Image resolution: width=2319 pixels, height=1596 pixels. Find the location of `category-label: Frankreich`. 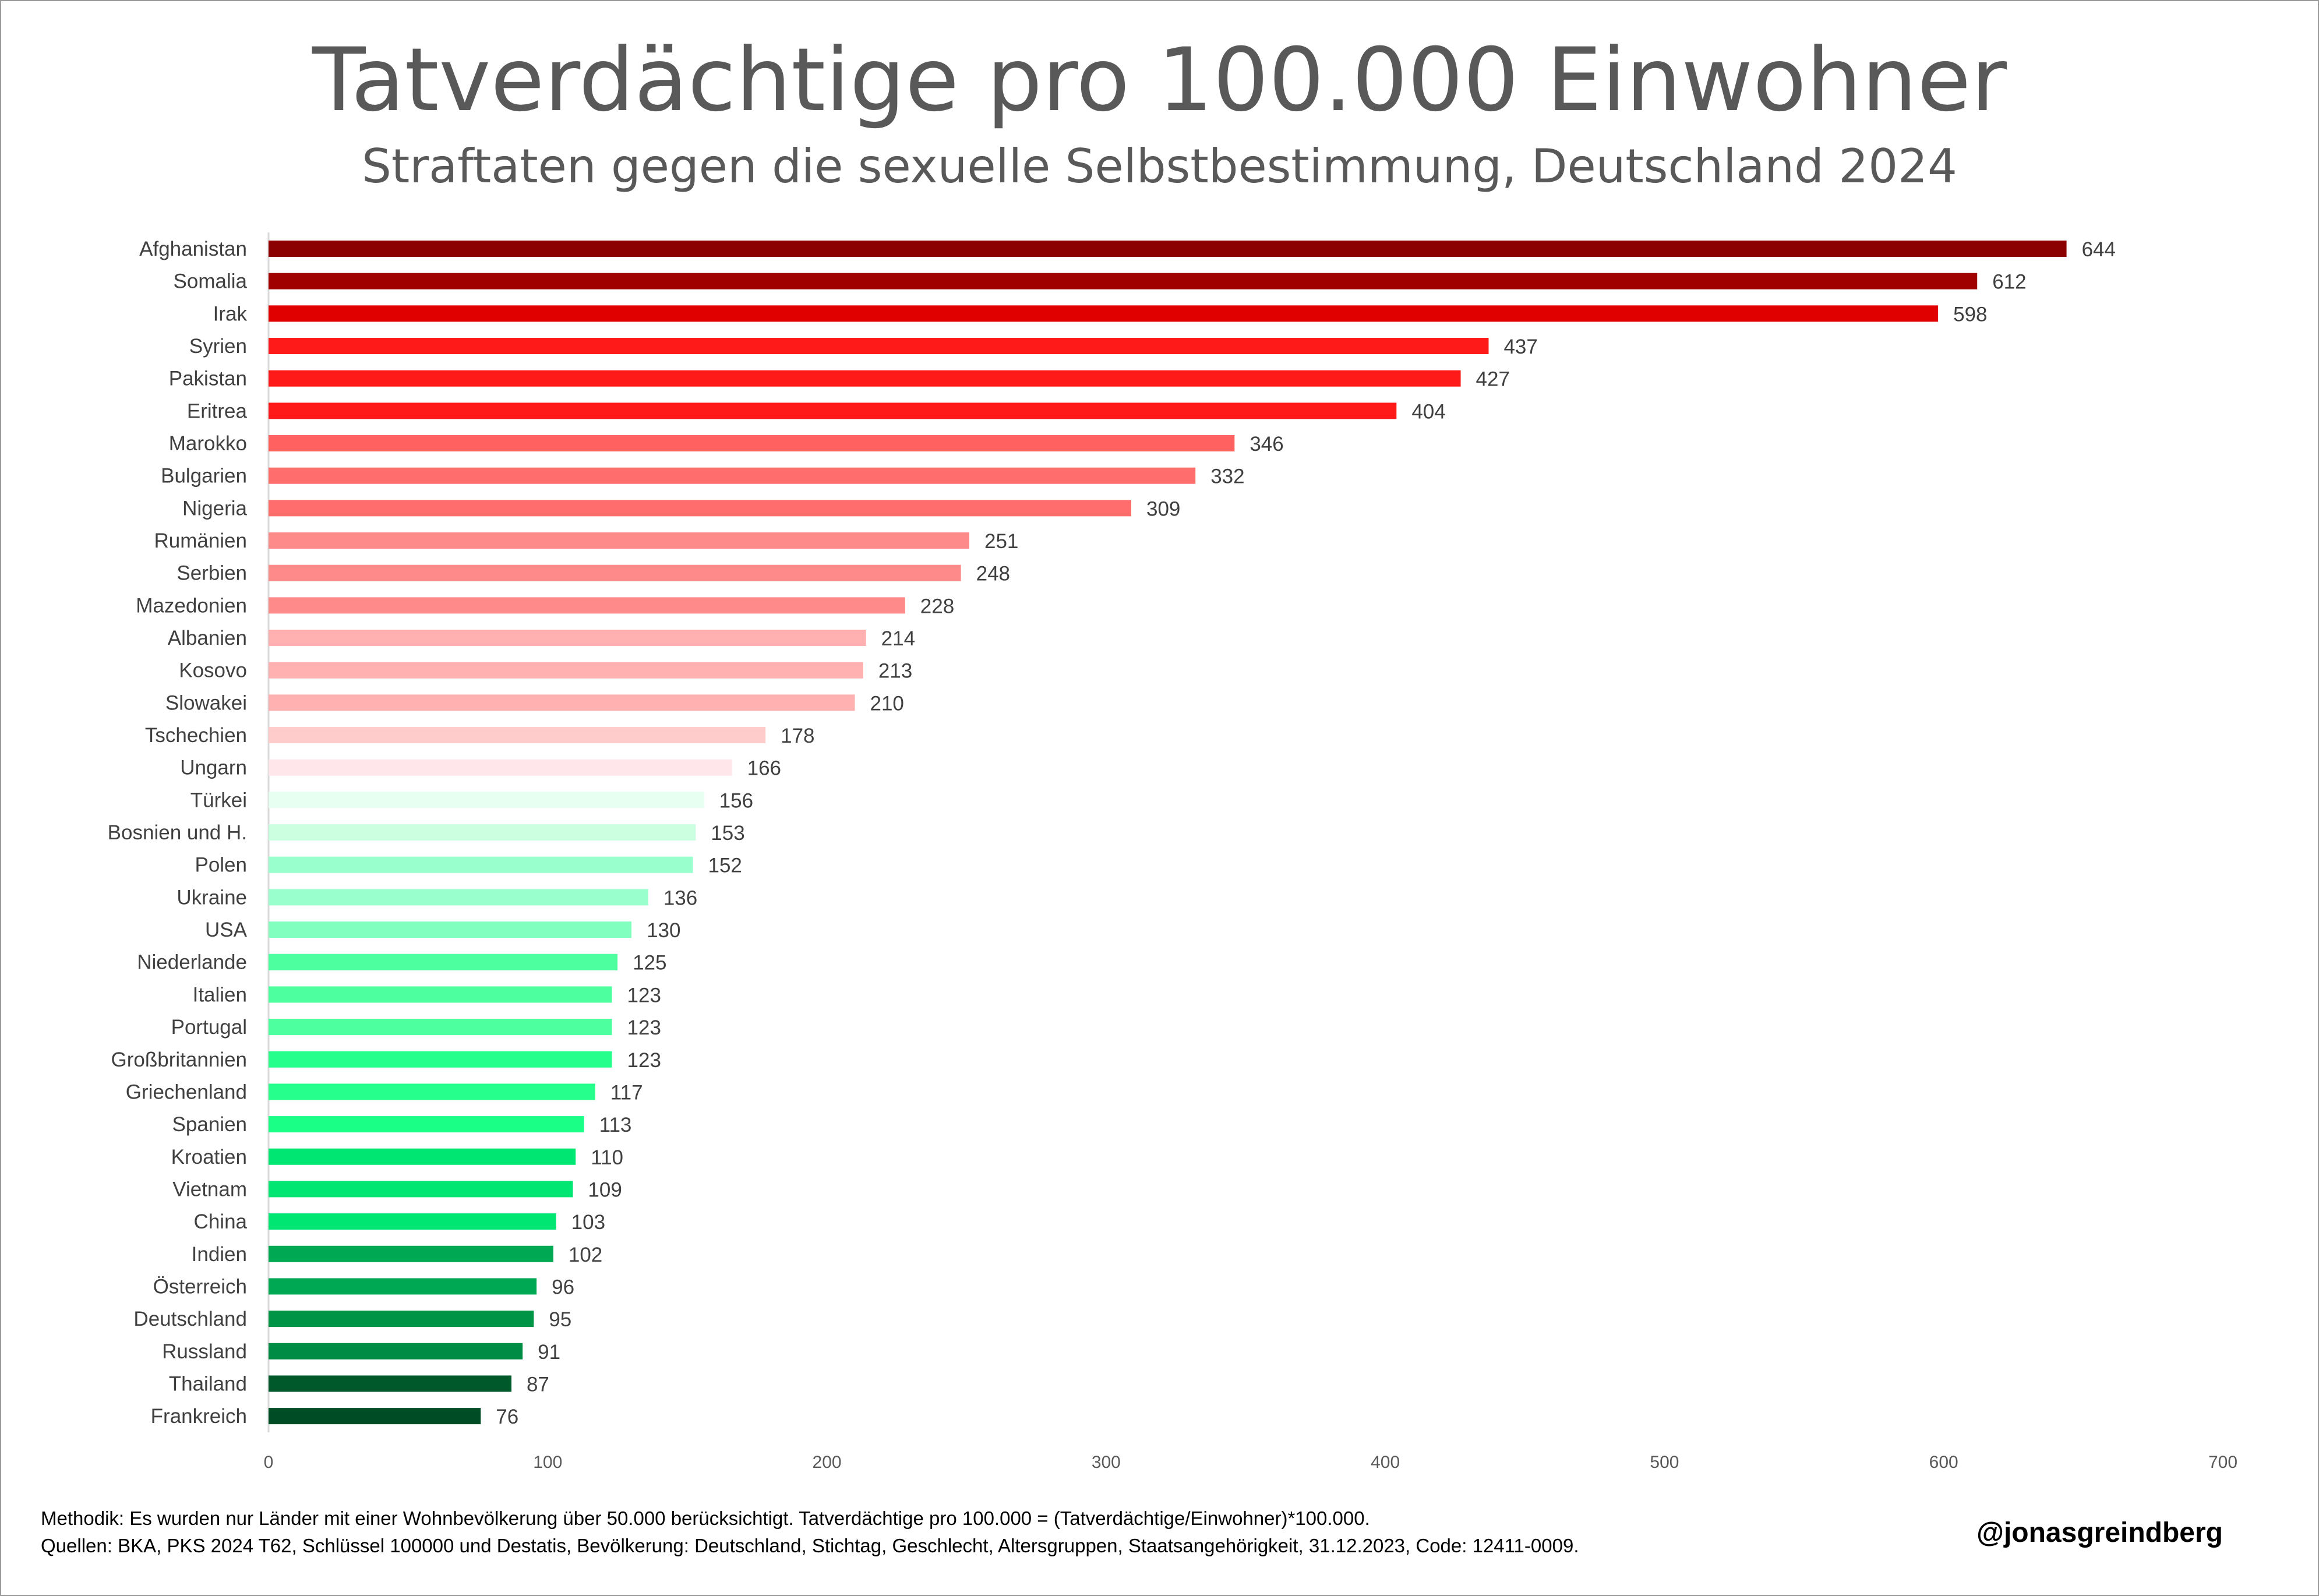

category-label: Frankreich is located at coordinates (199, 1417).